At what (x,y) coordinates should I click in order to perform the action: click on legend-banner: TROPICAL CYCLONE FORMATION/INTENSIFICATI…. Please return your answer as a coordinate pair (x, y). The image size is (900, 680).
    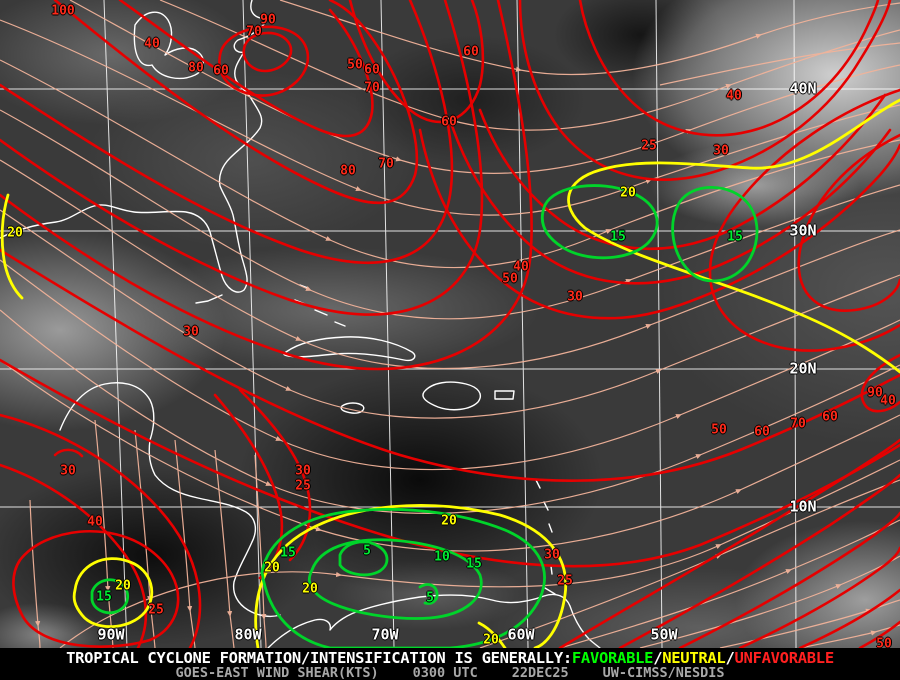
    Looking at the image, I should click on (450, 664).